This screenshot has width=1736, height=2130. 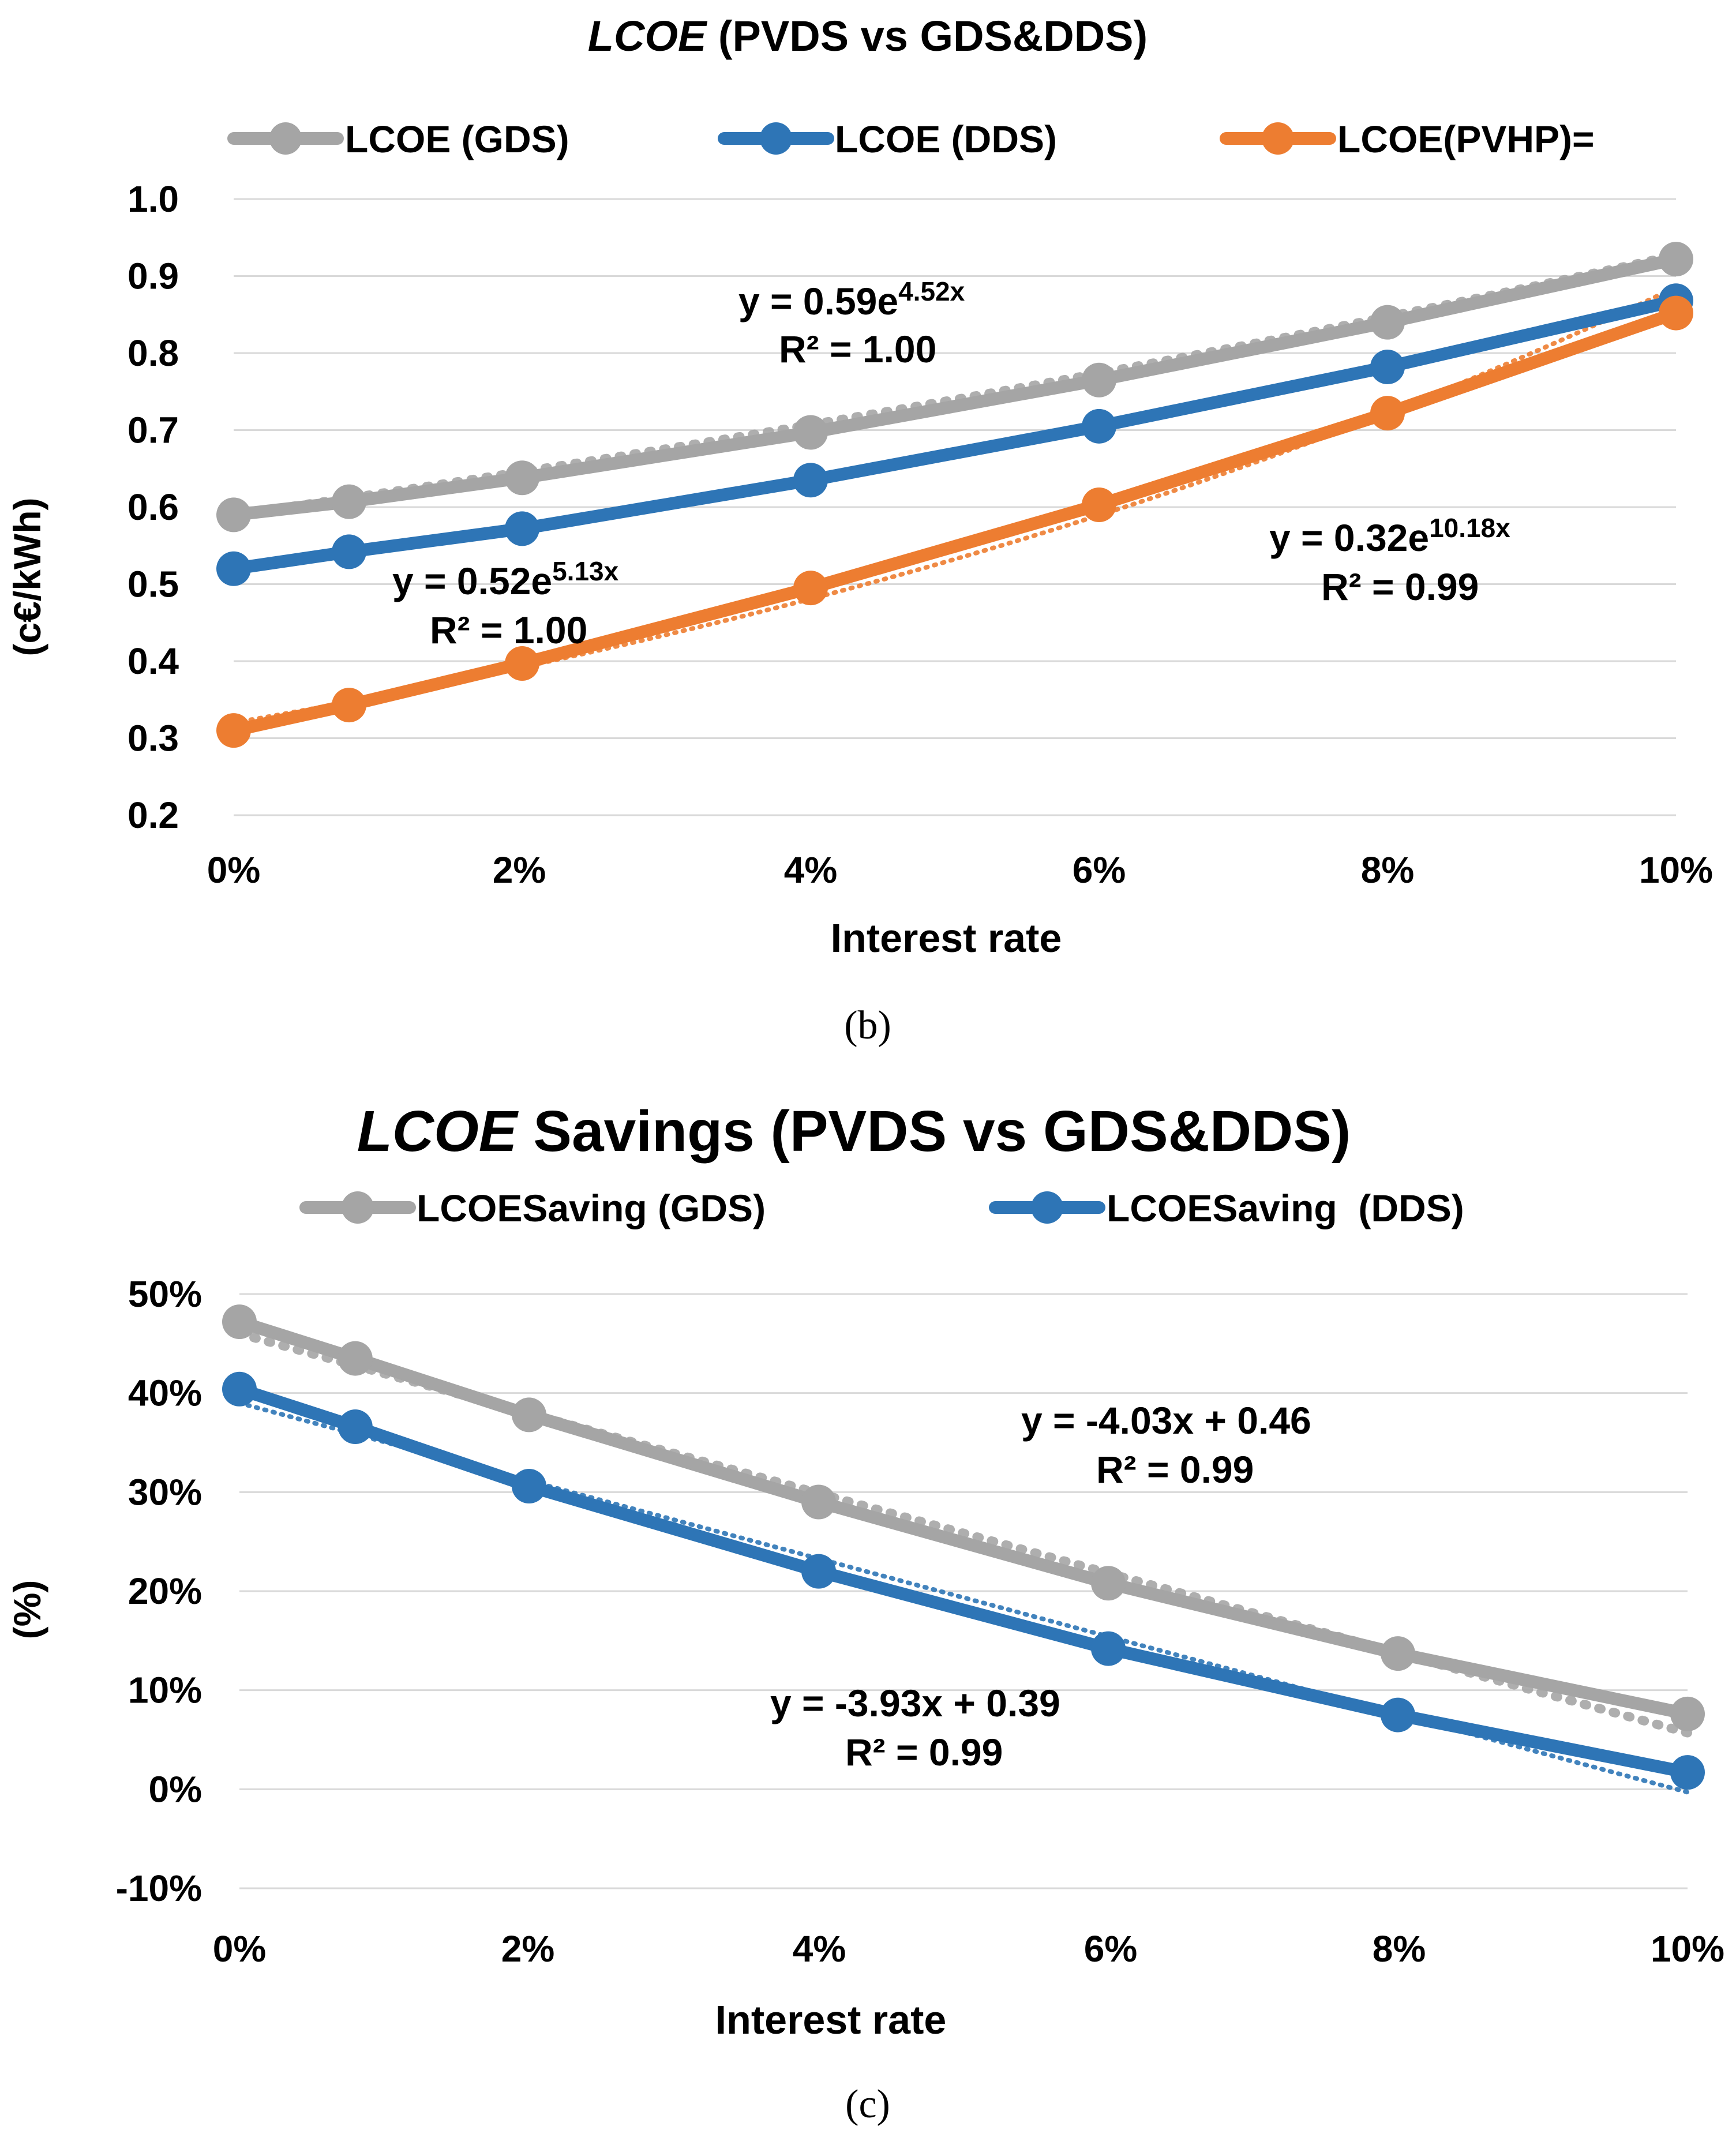 What do you see at coordinates (867, 1025) in the screenshot?
I see `caption-b: (b)` at bounding box center [867, 1025].